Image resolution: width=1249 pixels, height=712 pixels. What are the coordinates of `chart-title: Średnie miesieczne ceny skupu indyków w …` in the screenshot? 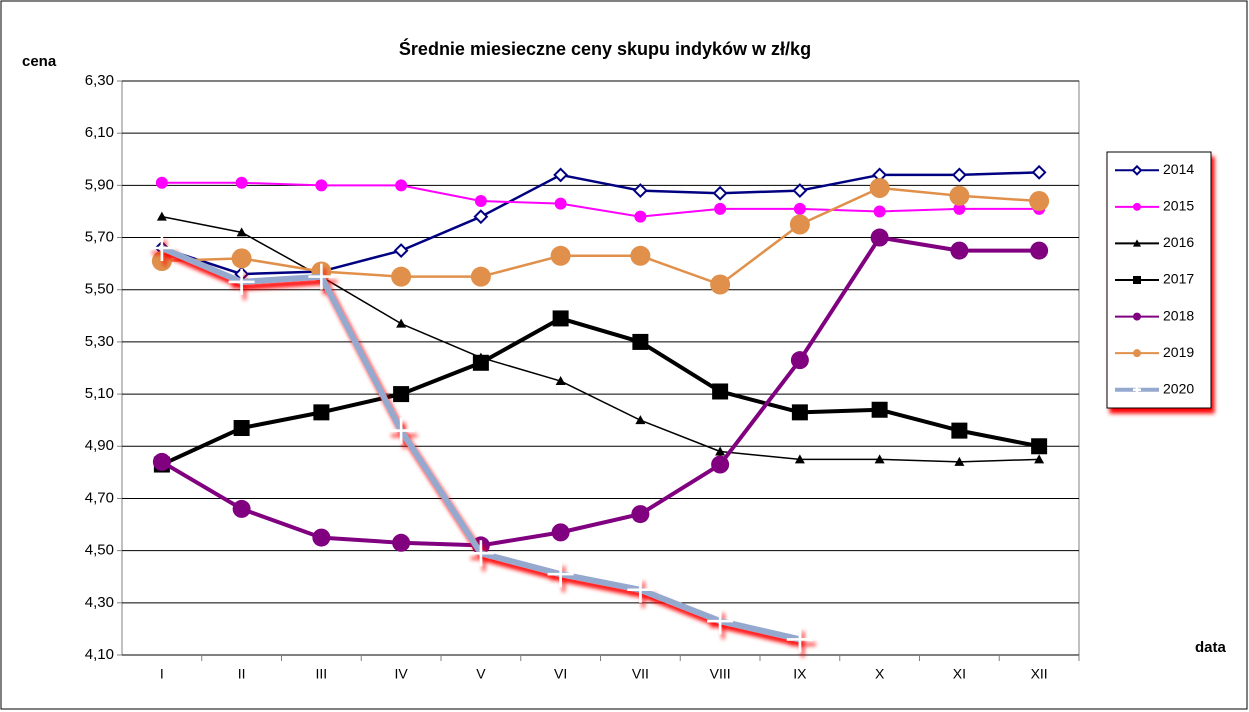 It's located at (605, 48).